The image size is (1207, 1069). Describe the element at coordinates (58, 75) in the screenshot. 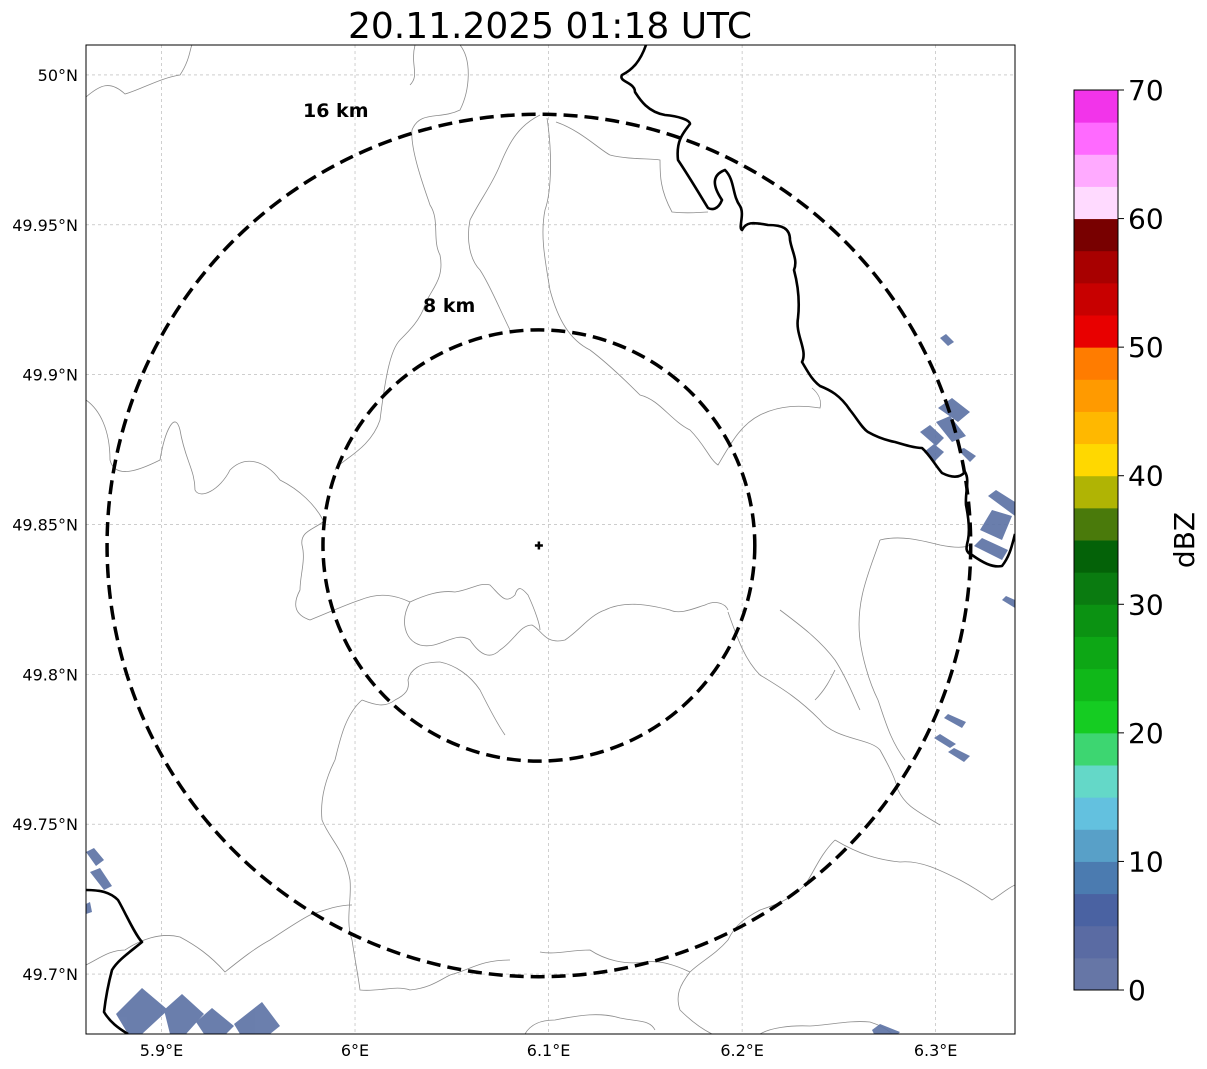

I see `y-tick-label: 50°N` at that location.